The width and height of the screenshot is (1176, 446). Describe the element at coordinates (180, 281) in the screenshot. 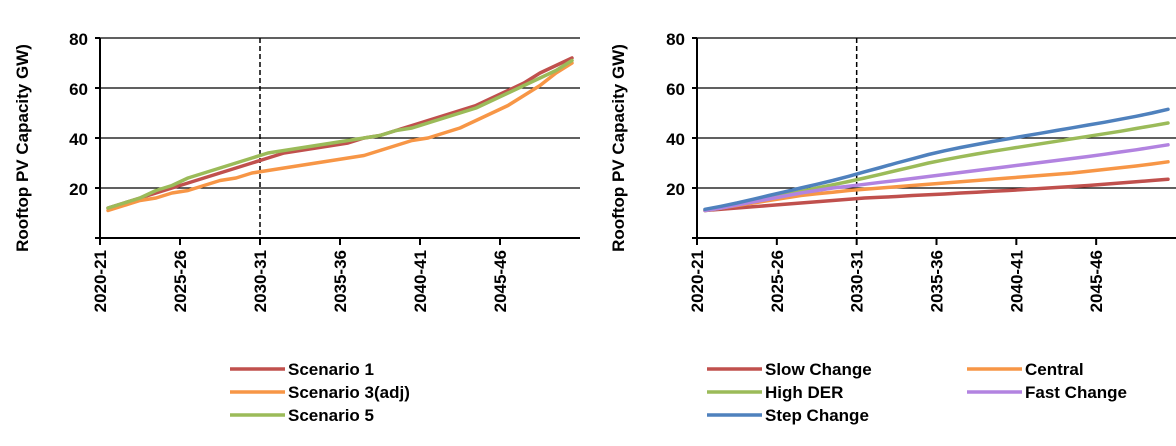

I see `x-tick-label: 2025-26` at that location.